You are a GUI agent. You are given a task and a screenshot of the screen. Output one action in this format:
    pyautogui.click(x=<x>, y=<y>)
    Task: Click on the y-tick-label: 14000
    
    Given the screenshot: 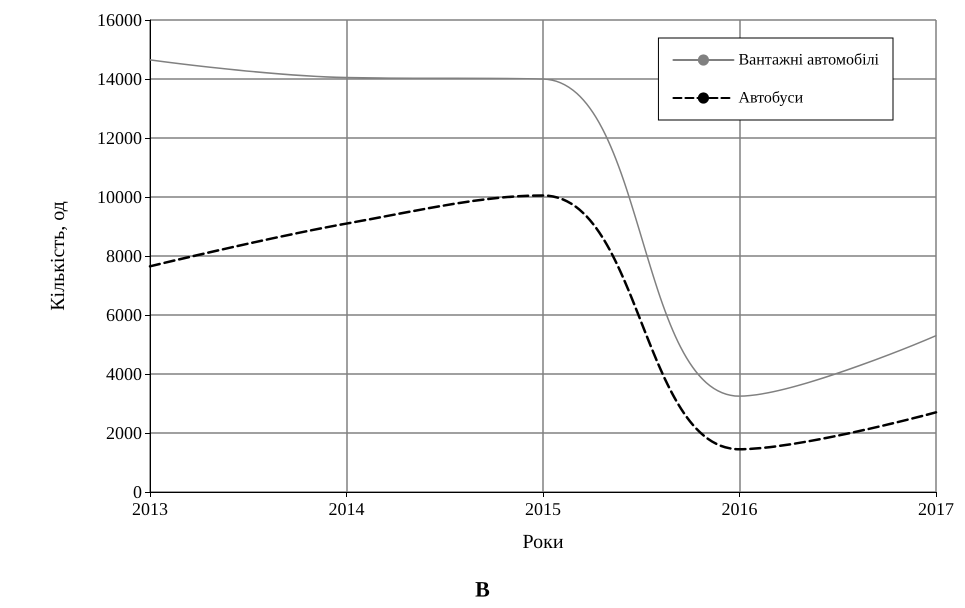 What is the action you would take?
    pyautogui.click(x=119, y=79)
    